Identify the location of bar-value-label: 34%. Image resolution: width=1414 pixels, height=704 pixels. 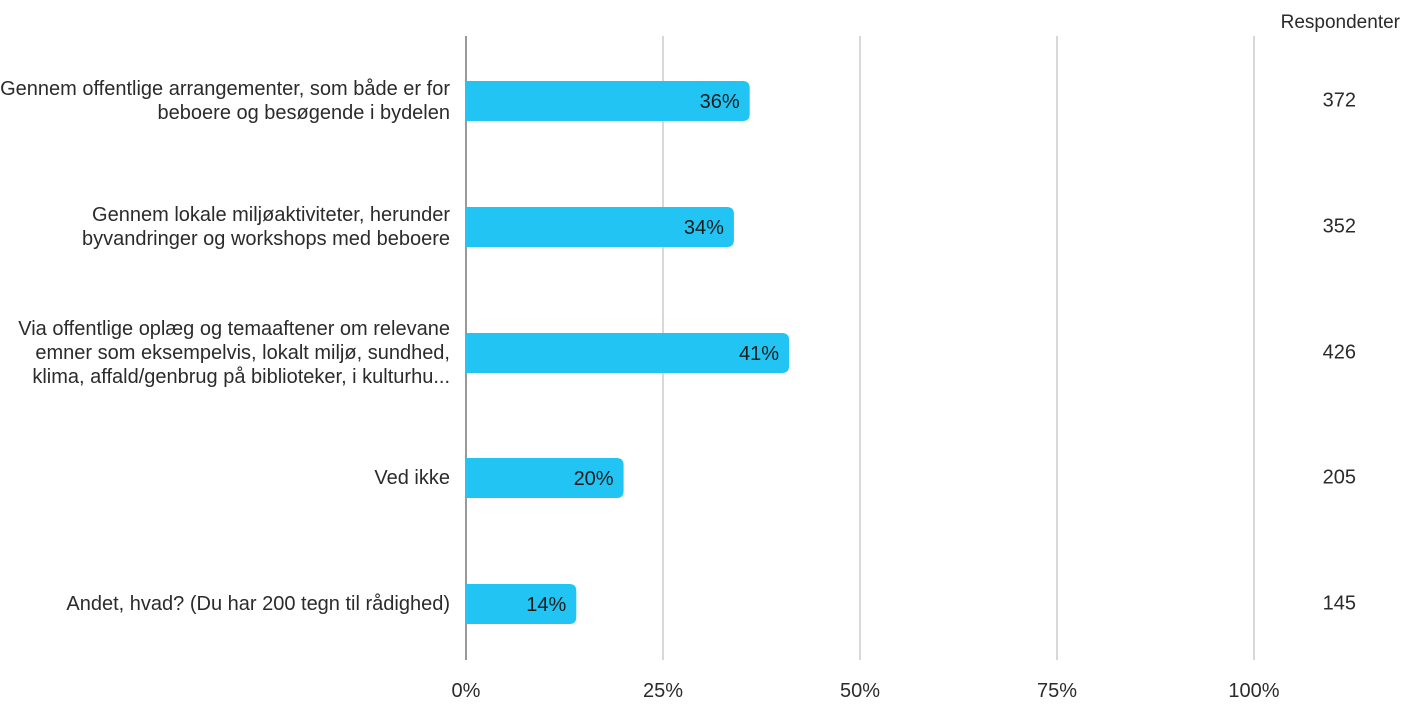
(704, 228).